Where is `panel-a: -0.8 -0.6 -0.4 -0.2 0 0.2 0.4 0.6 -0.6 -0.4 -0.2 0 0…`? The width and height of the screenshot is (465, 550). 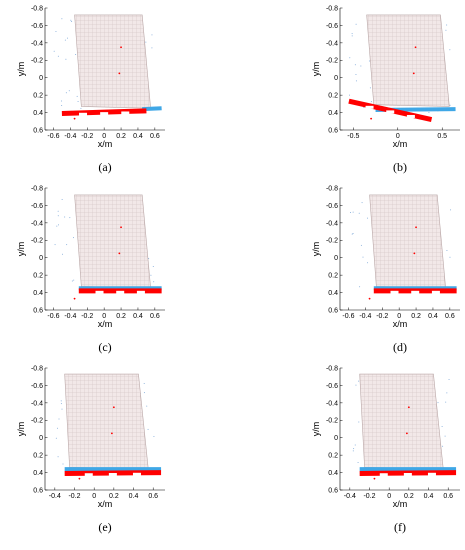
panel-a: -0.8 -0.6 -0.4 -0.2 0 0.2 0.4 0.6 -0.6 -0.4 -0.2 0 0… is located at coordinates (90, 89).